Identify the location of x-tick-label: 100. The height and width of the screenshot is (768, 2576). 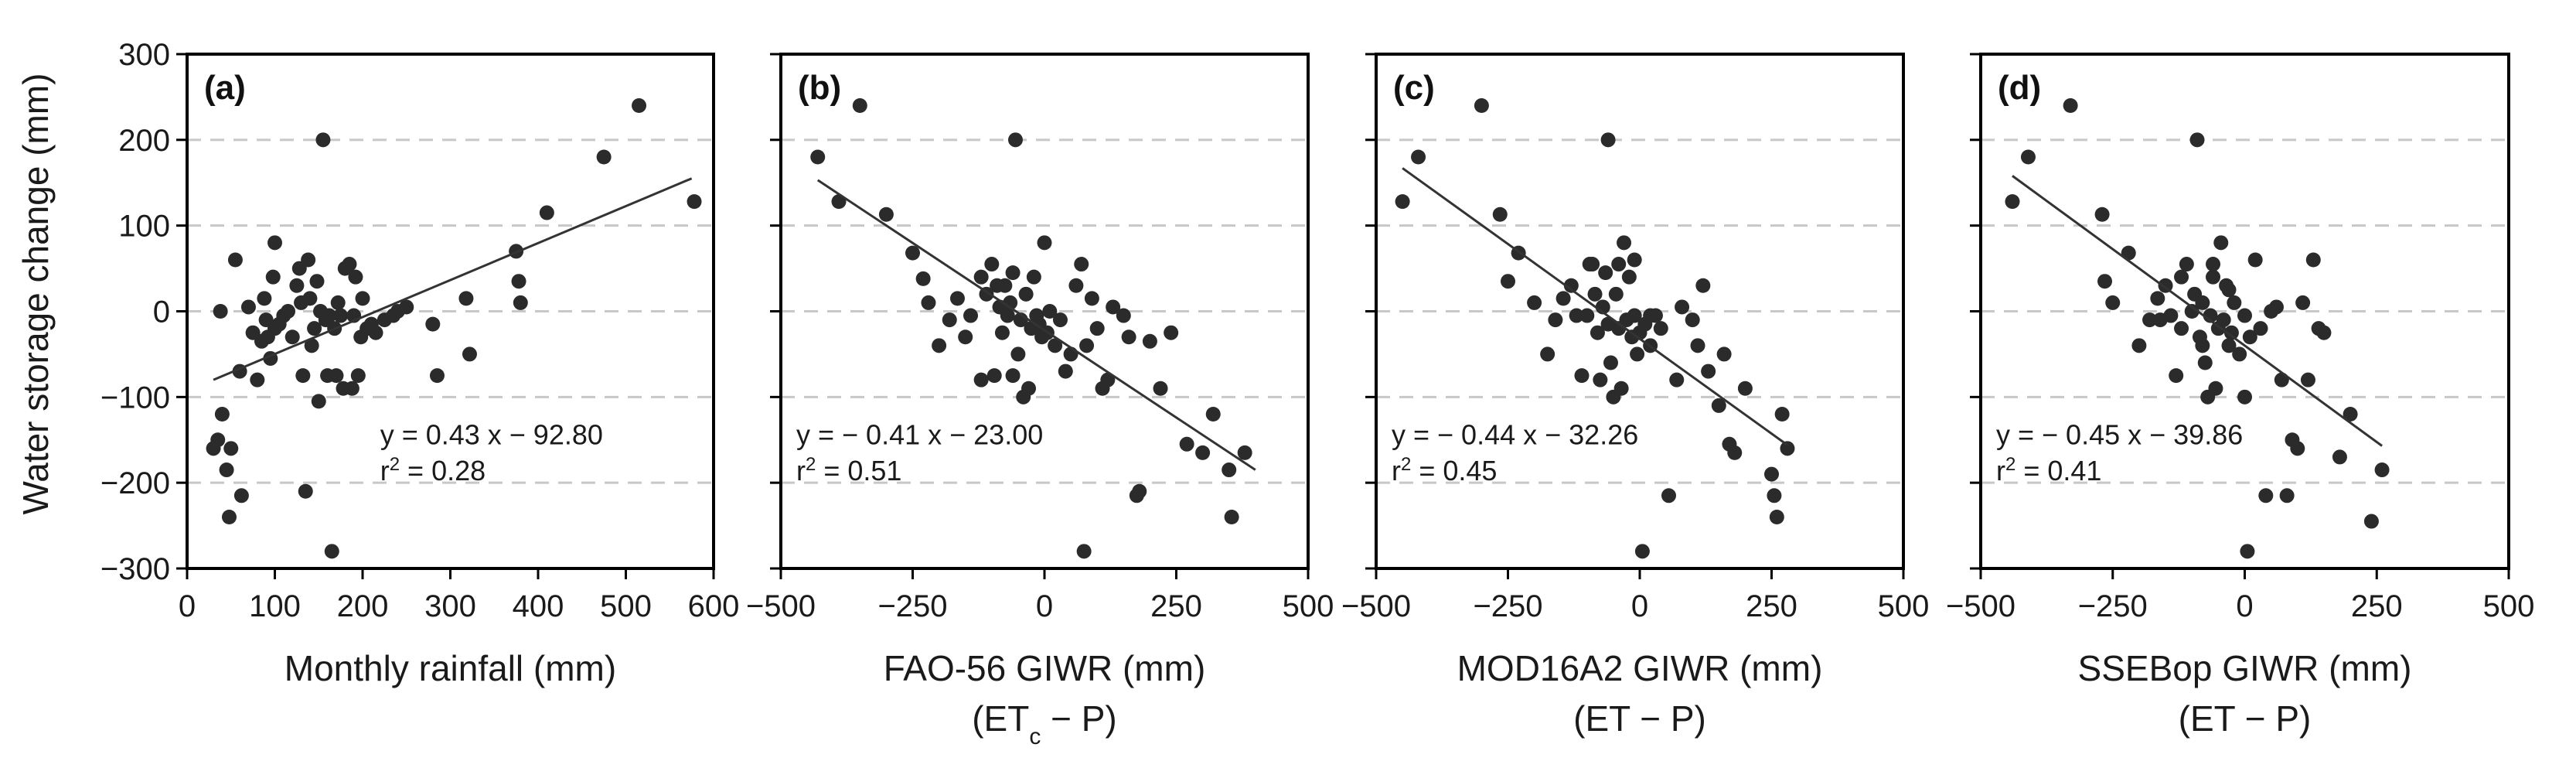
(275, 606).